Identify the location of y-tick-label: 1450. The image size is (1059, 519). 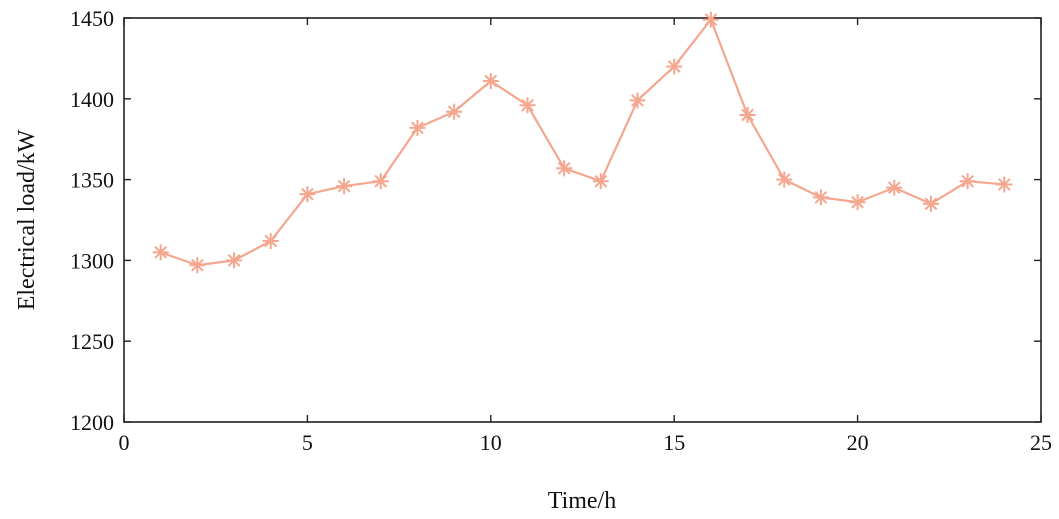
(92, 18).